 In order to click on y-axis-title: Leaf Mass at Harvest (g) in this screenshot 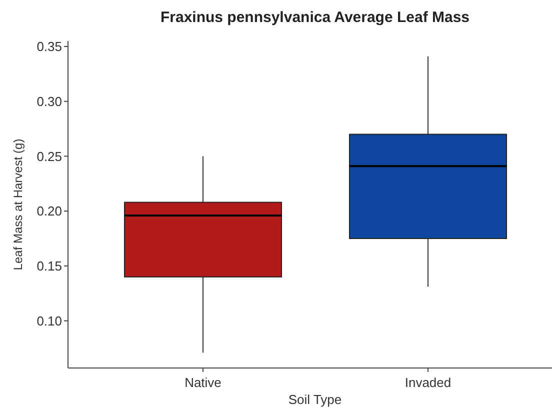, I will do `click(18, 204)`.